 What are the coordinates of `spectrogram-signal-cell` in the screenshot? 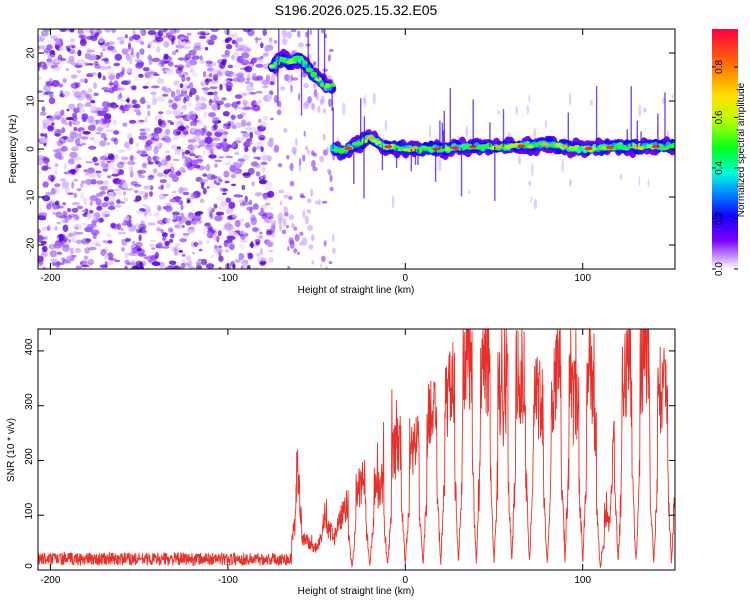 It's located at (272, 66).